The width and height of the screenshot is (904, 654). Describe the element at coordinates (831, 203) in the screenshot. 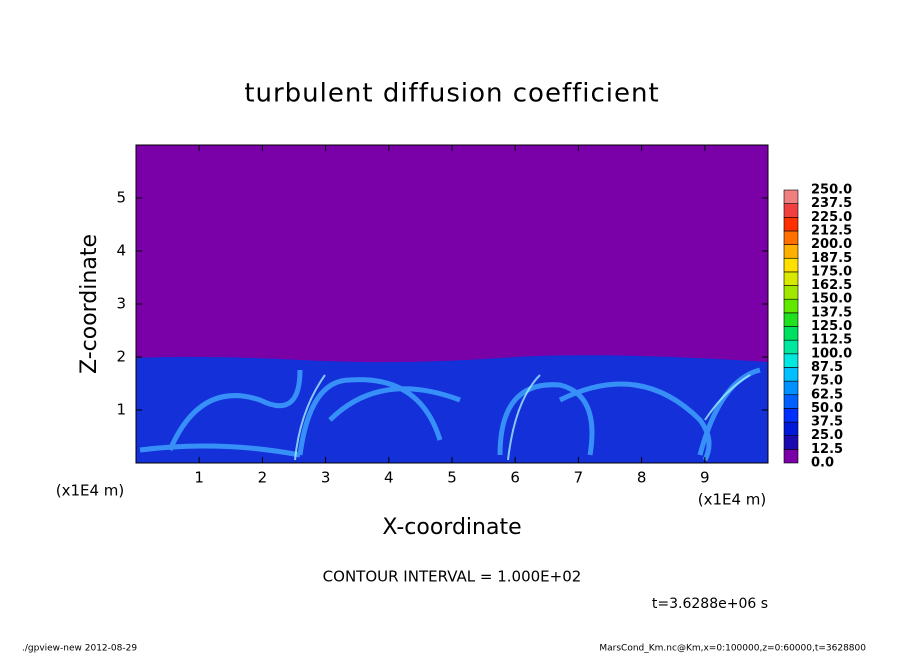

I see `colorbar-label: 237.5` at that location.